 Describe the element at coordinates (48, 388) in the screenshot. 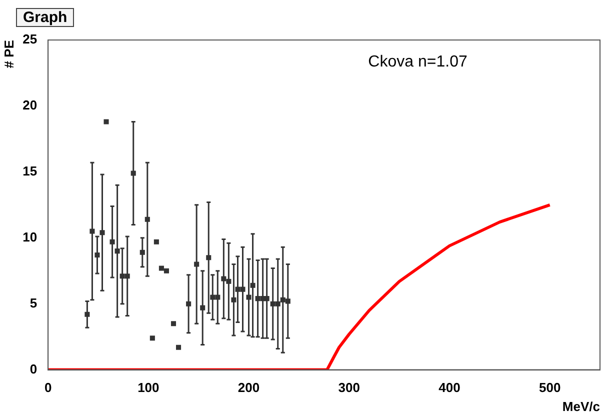

I see `x-tick-label: 0` at that location.